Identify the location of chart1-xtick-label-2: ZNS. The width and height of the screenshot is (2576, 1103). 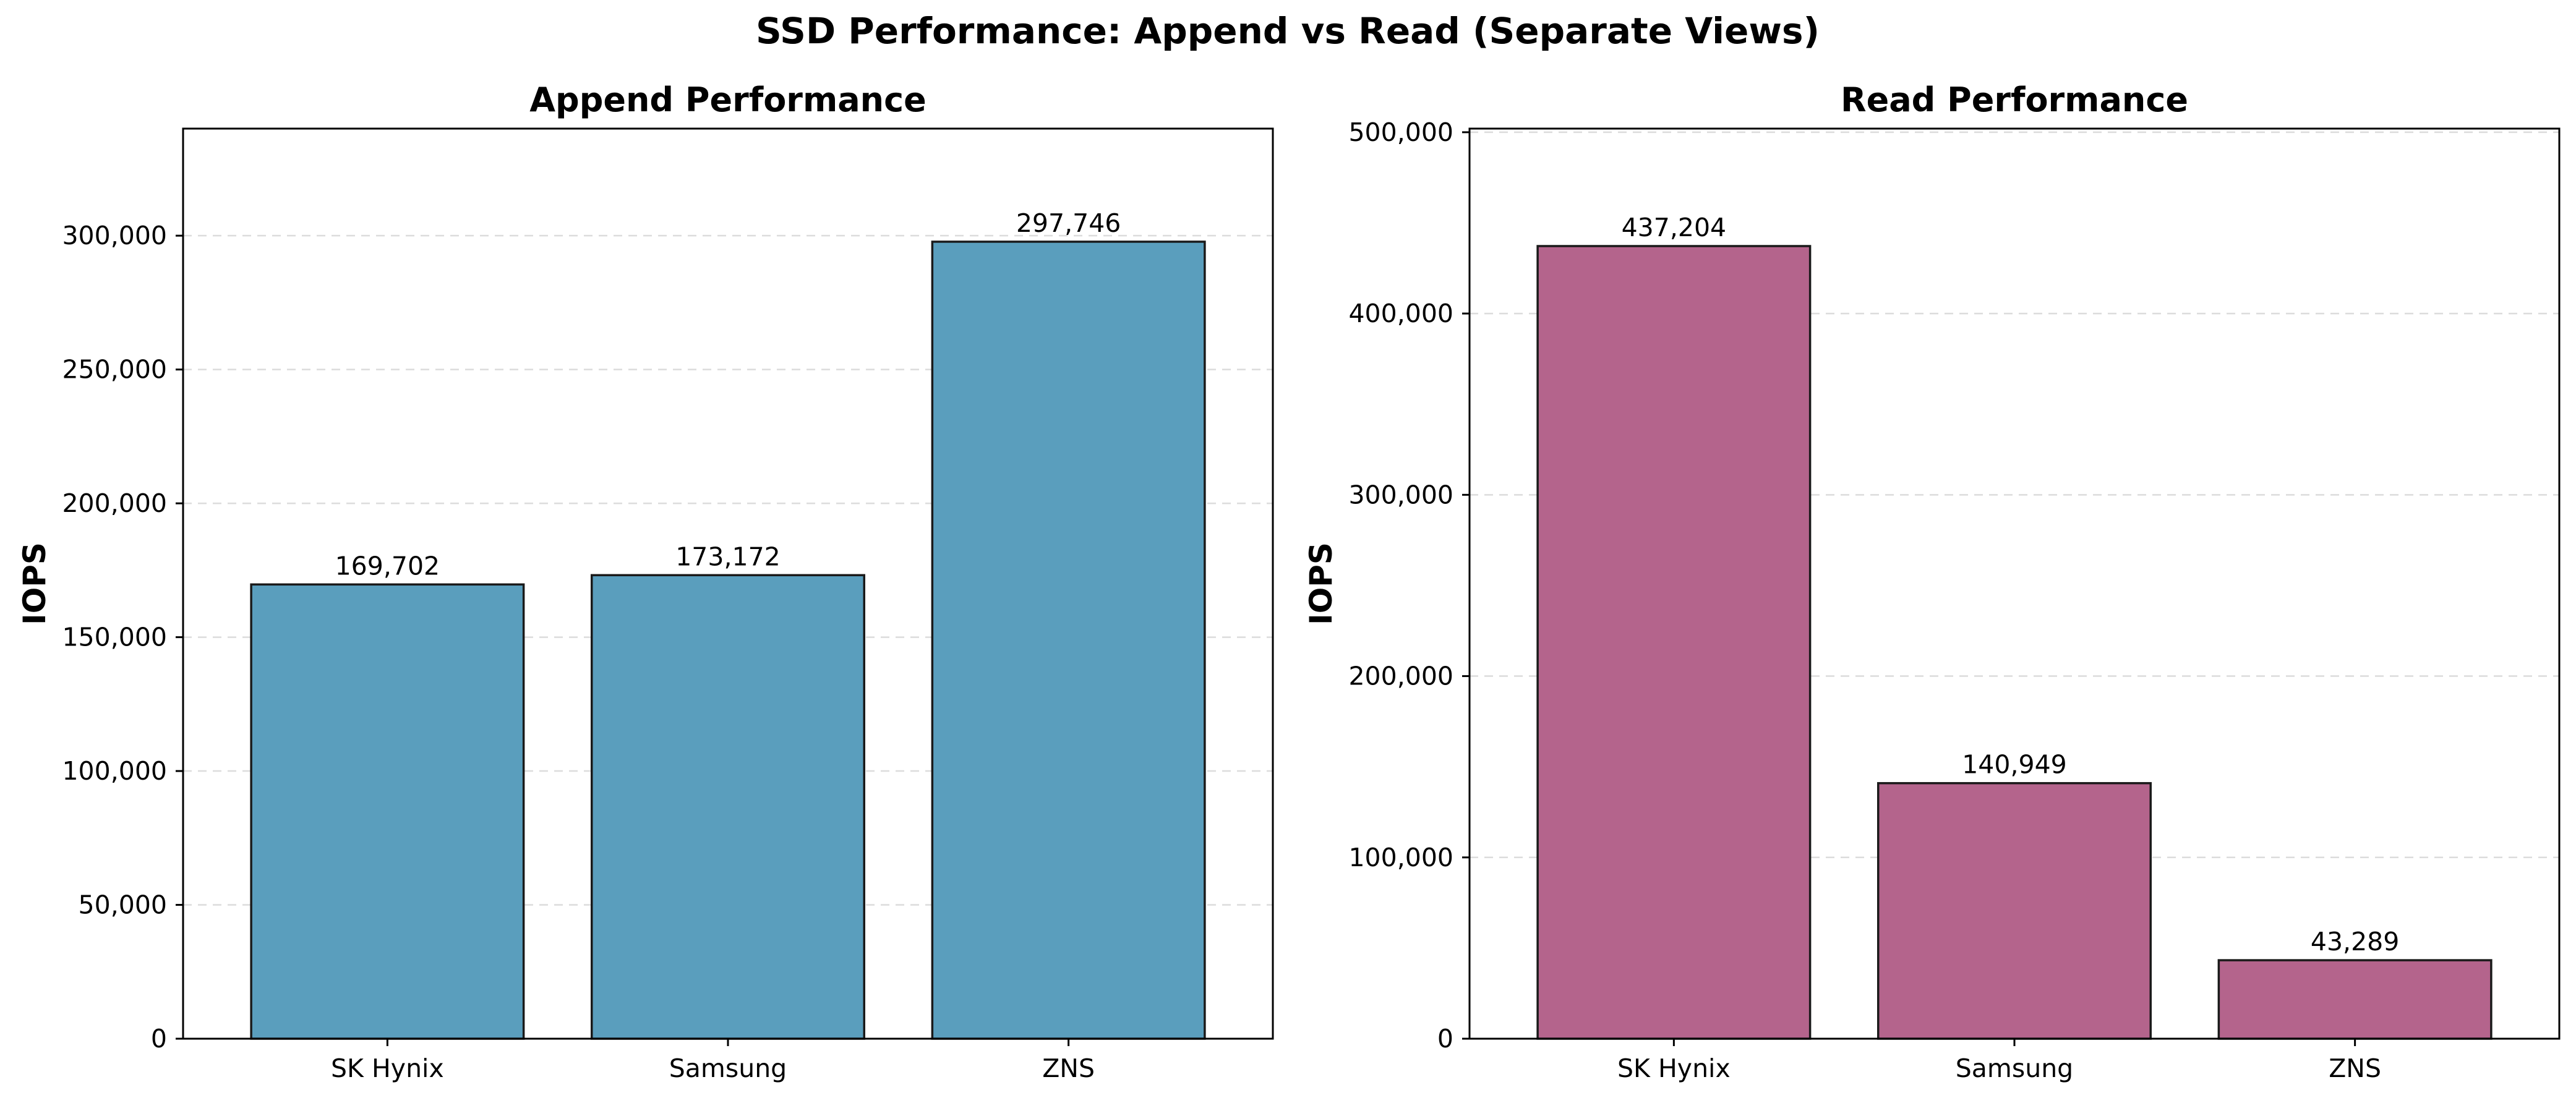
(2355, 1068).